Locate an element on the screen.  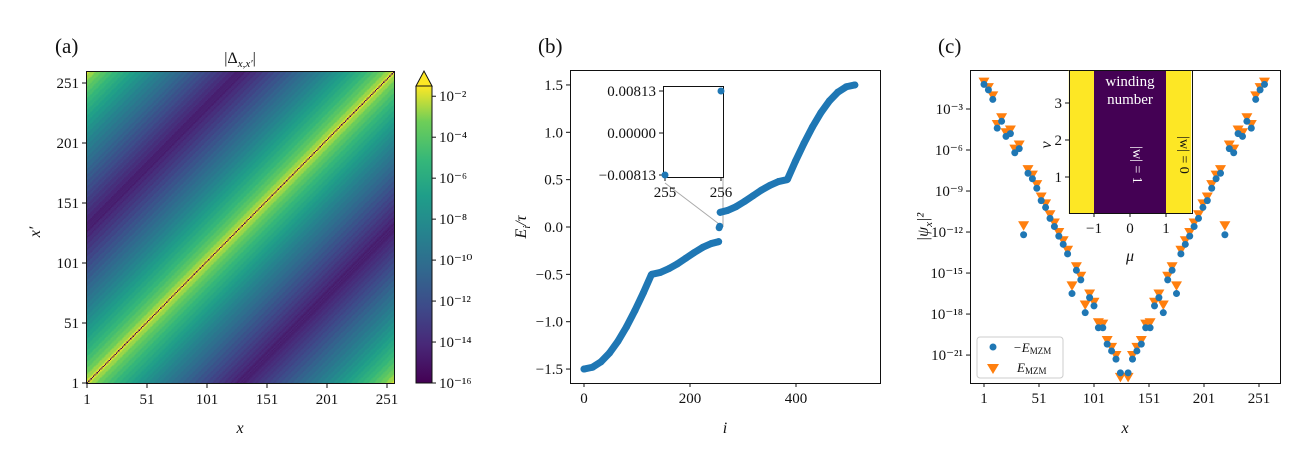
y-tick-label: 10⁻¹⁴ is located at coordinates (455, 343).